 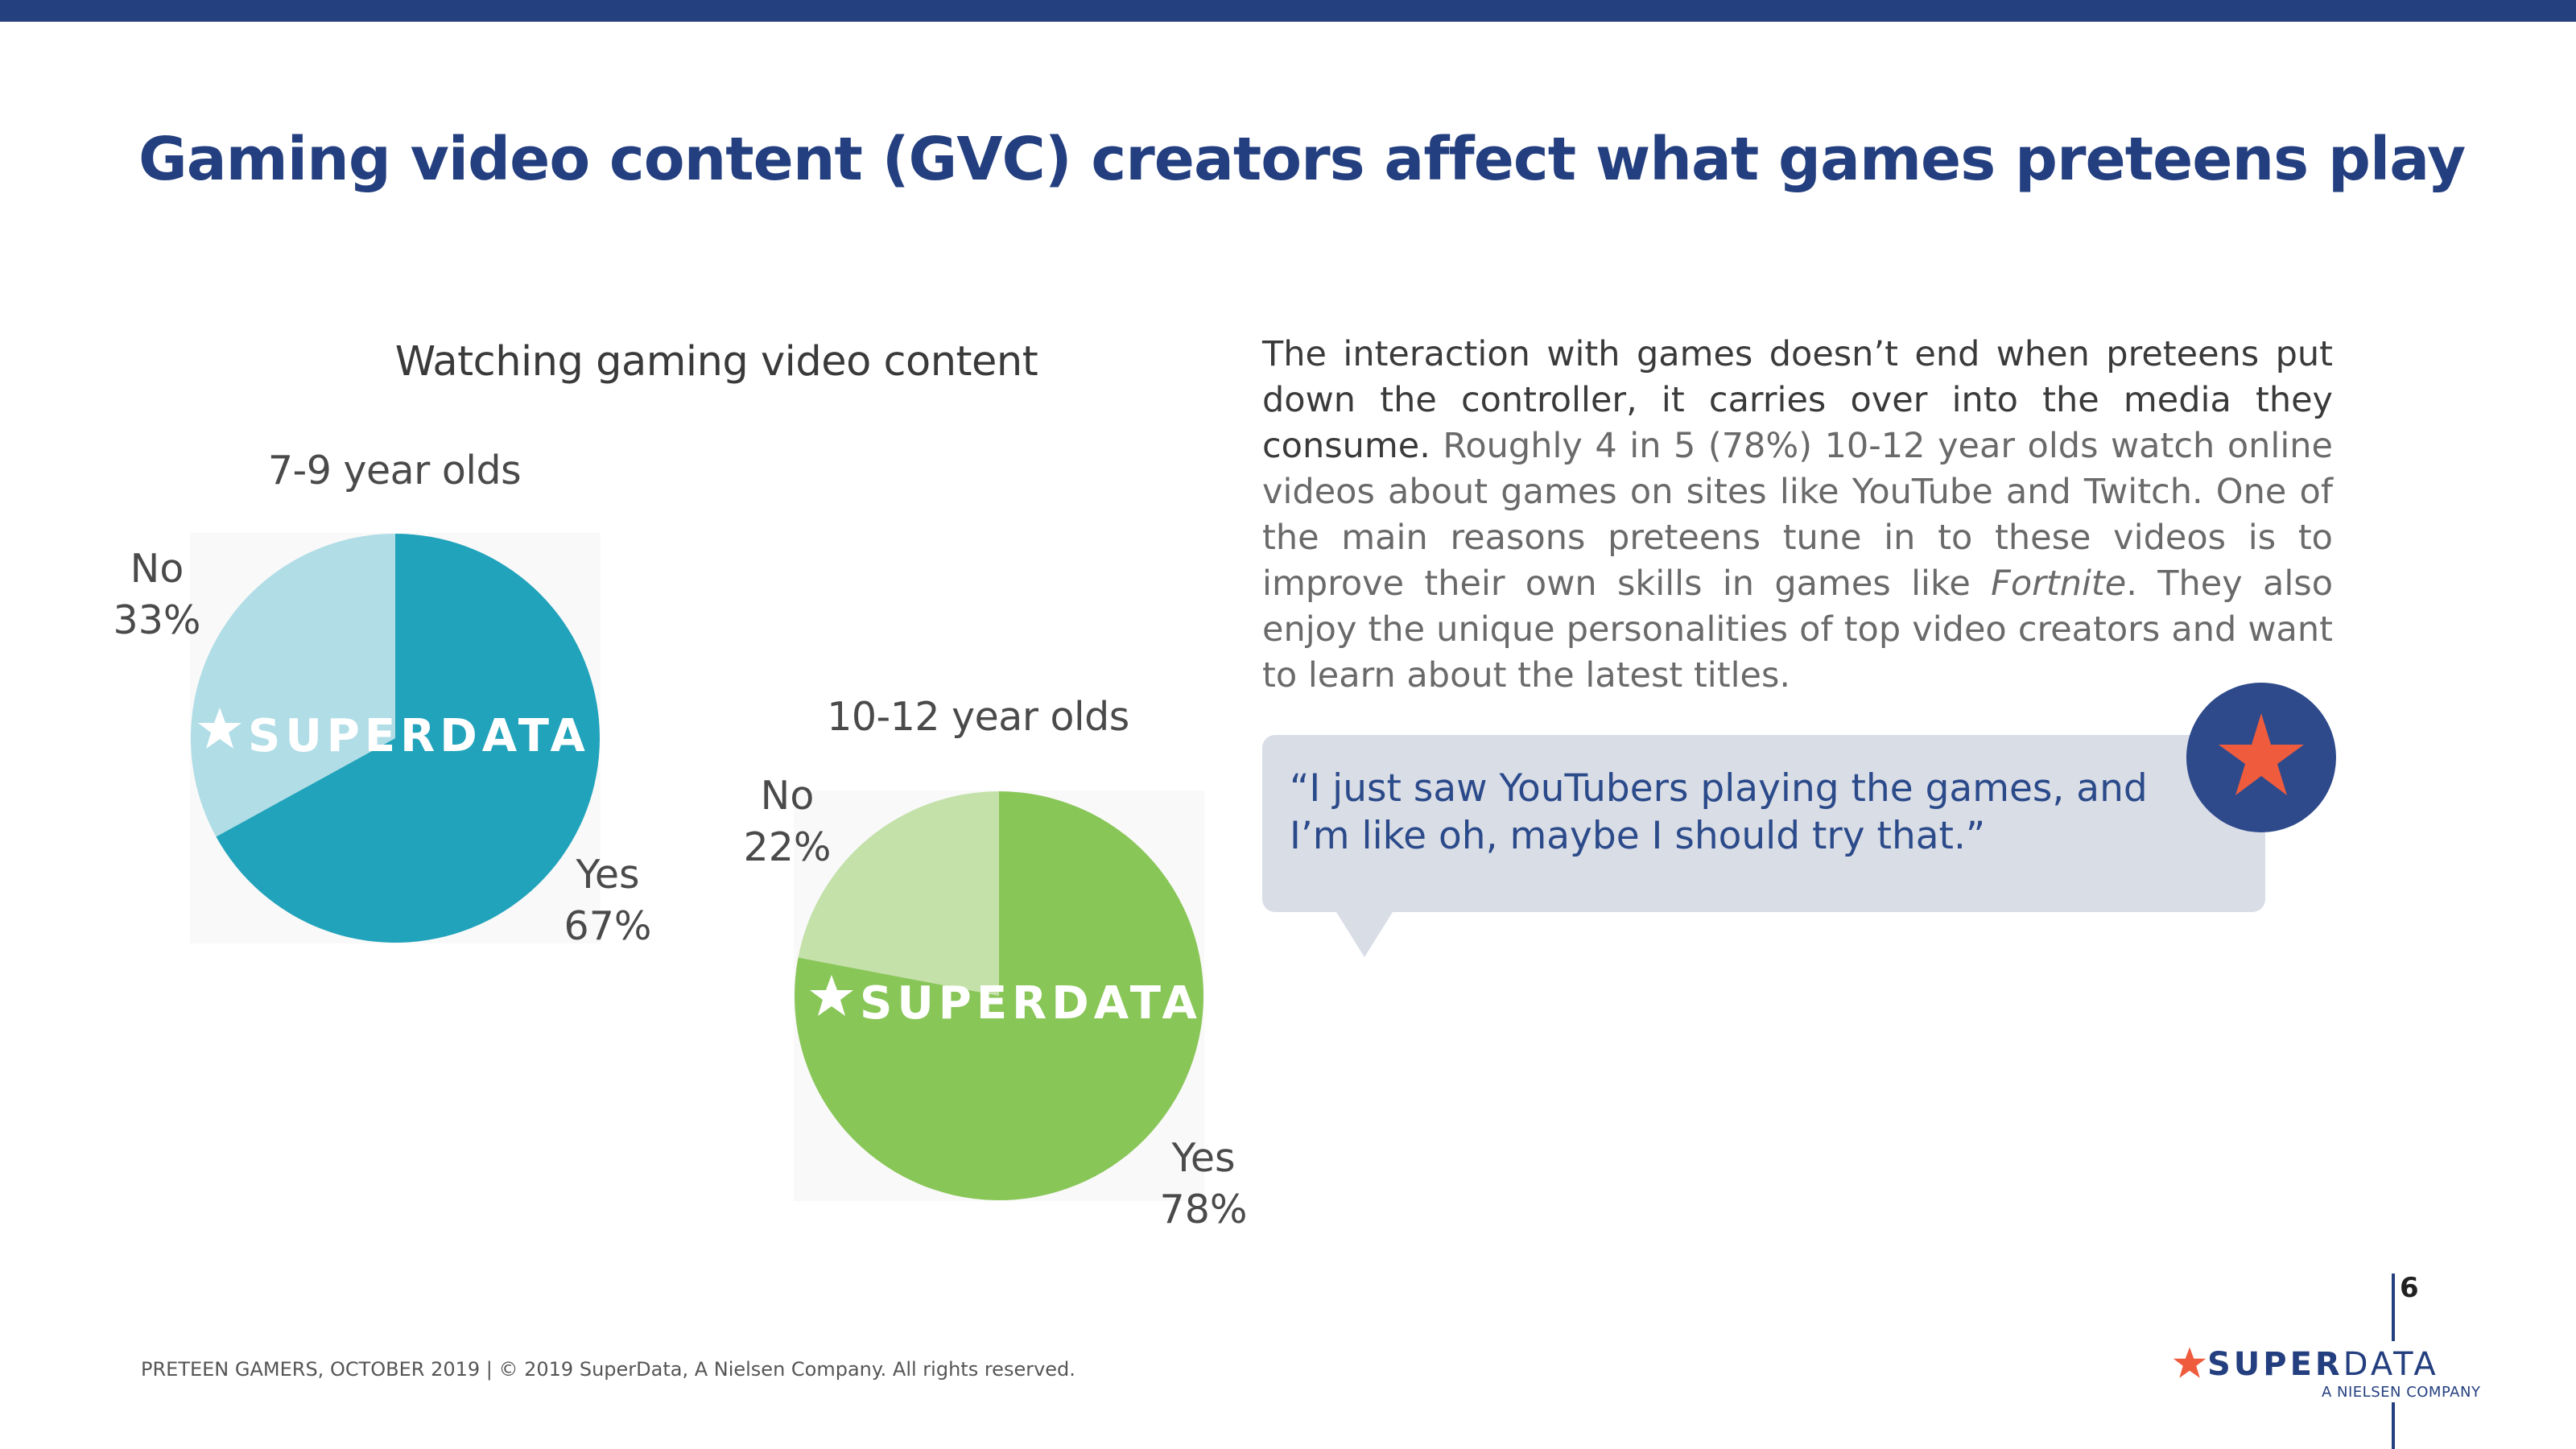 I want to click on pie-label-no-7-9: No 33%, so click(x=157, y=594).